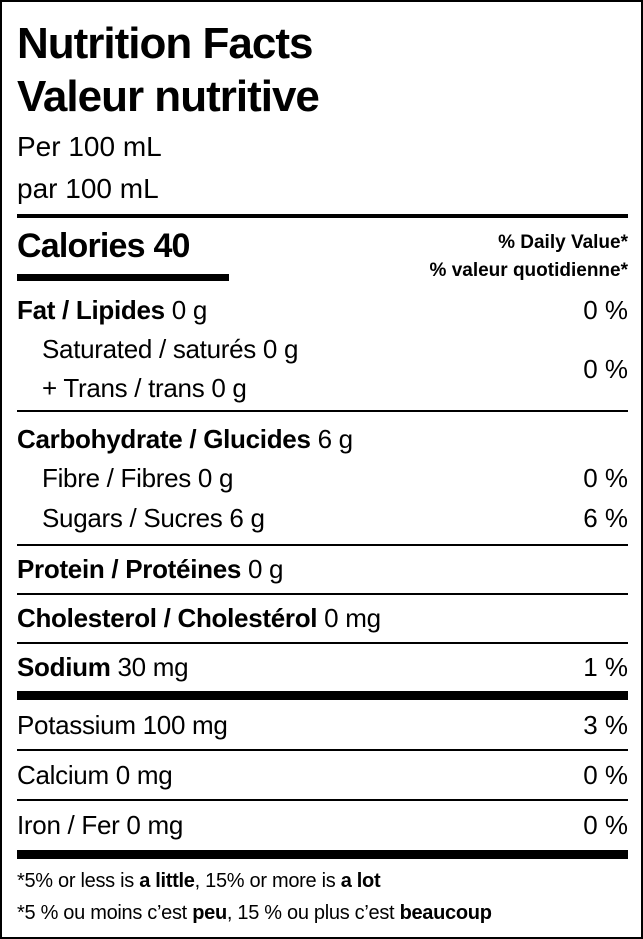  What do you see at coordinates (605, 775) in the screenshot?
I see `calcium-dv: 0 %` at bounding box center [605, 775].